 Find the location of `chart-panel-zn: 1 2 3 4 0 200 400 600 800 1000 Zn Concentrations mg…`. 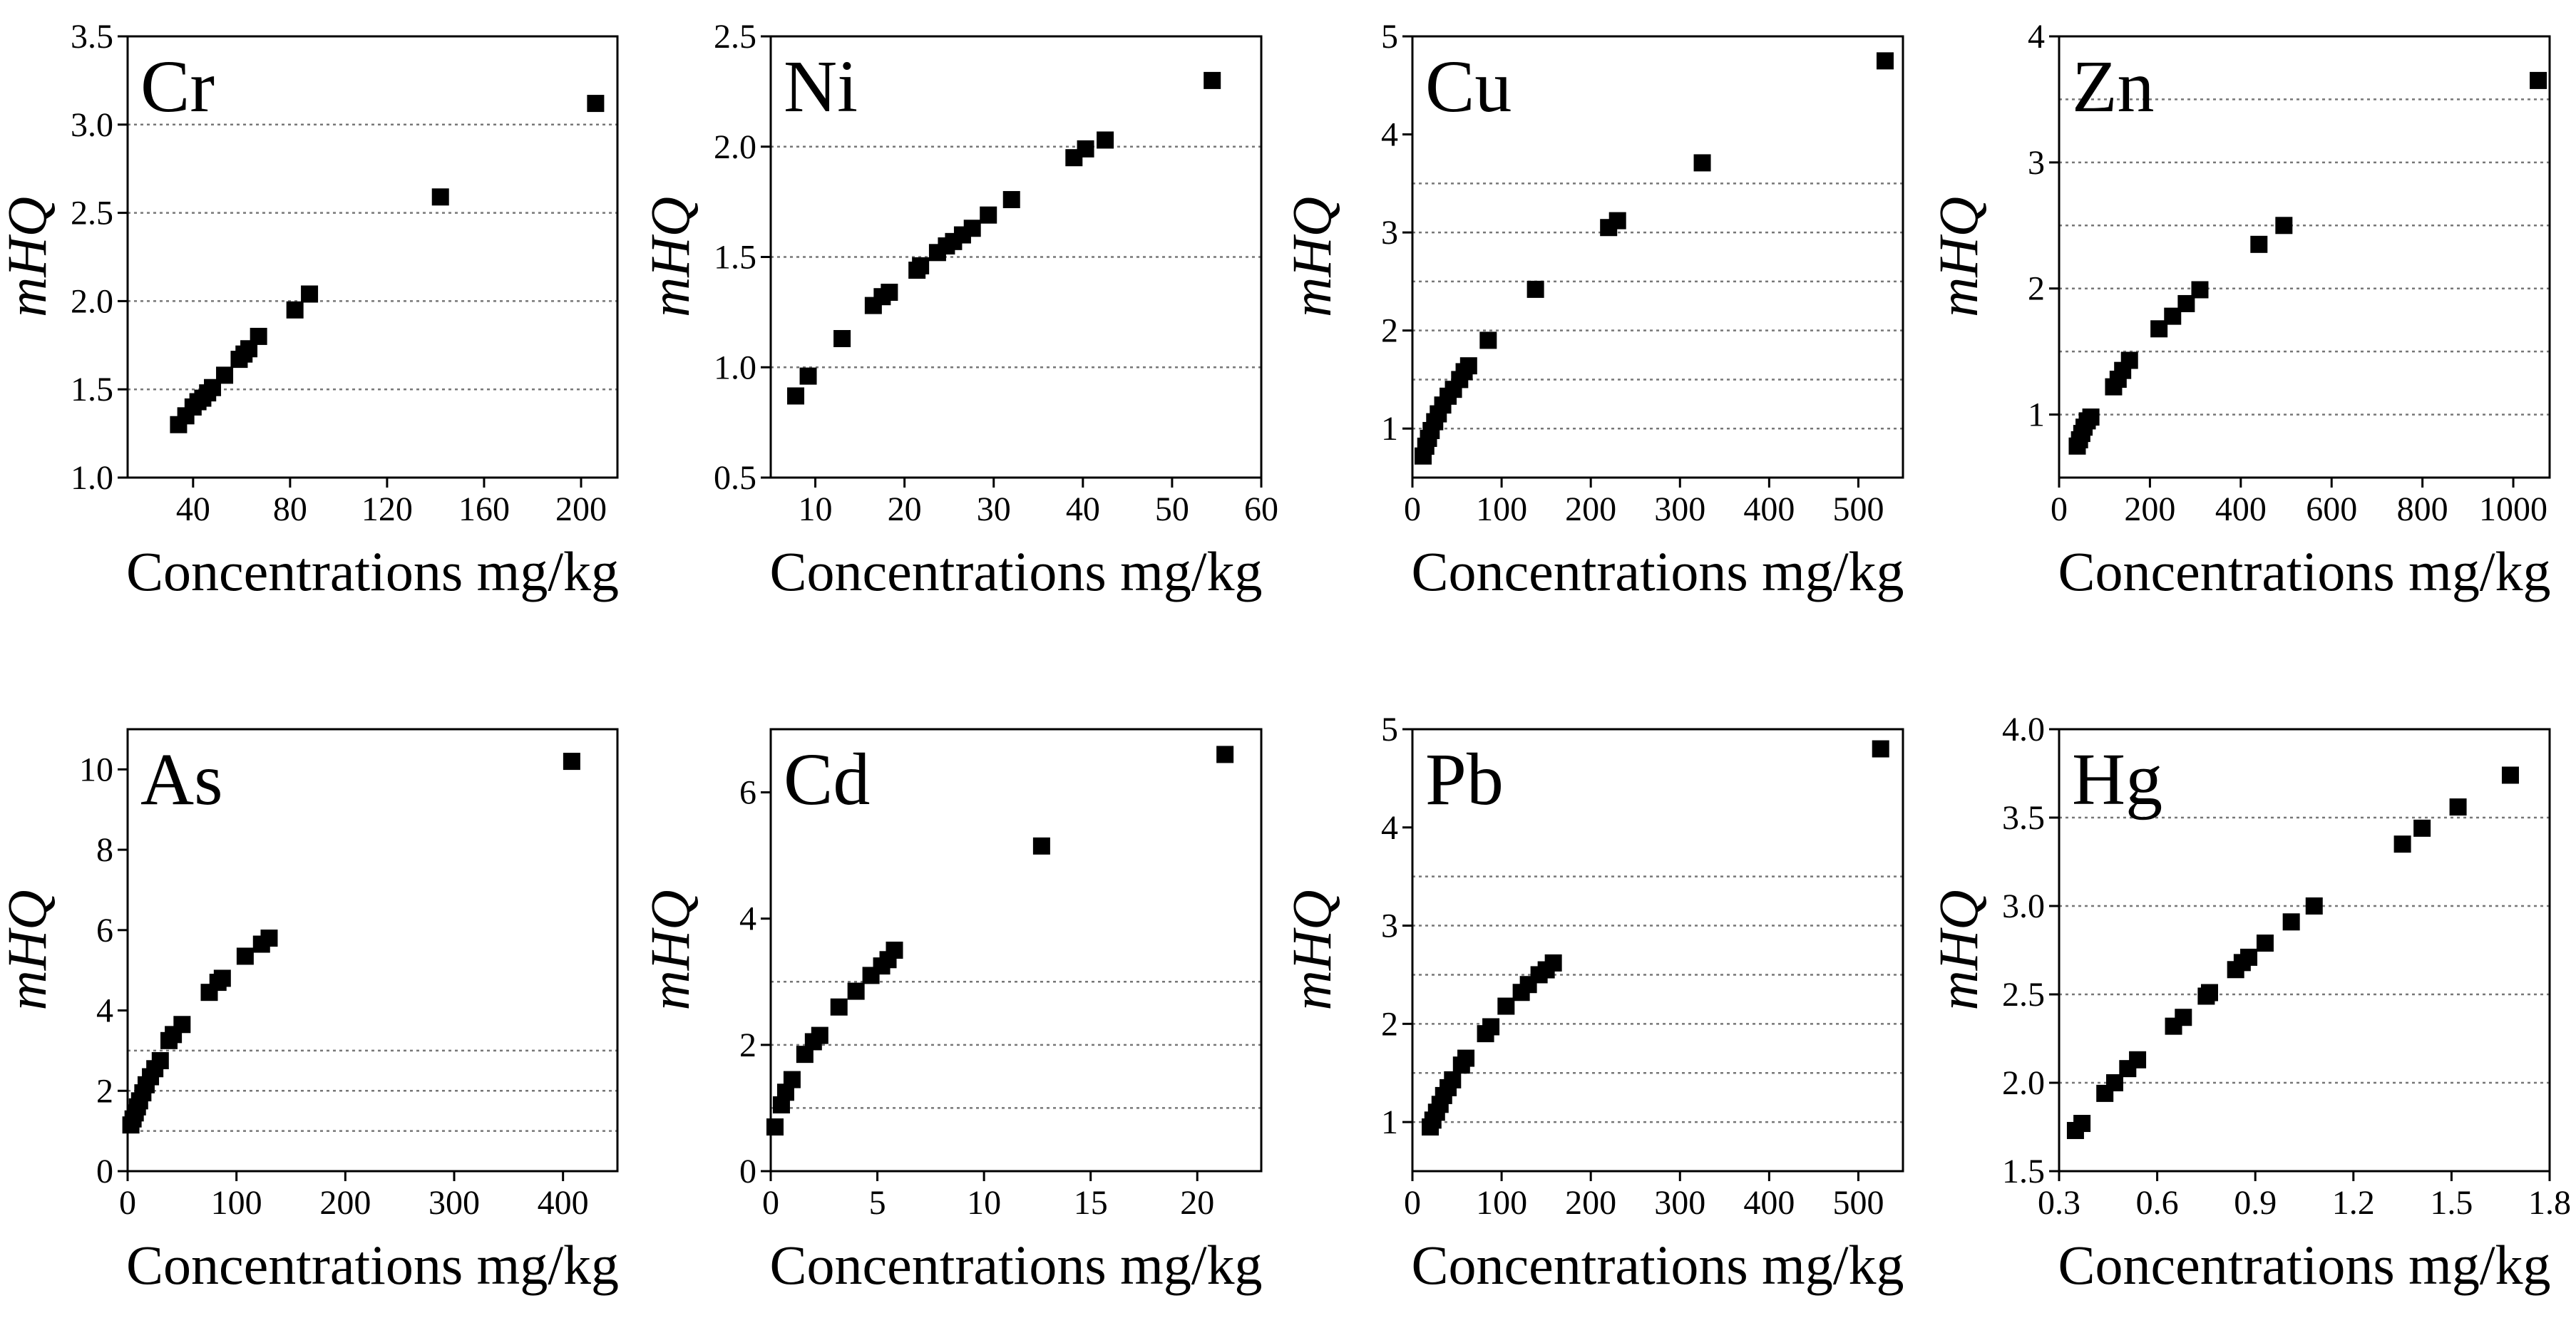

chart-panel-zn: 1 2 3 4 0 200 400 600 800 1000 Zn Concentrations mg… is located at coordinates (2239, 310).